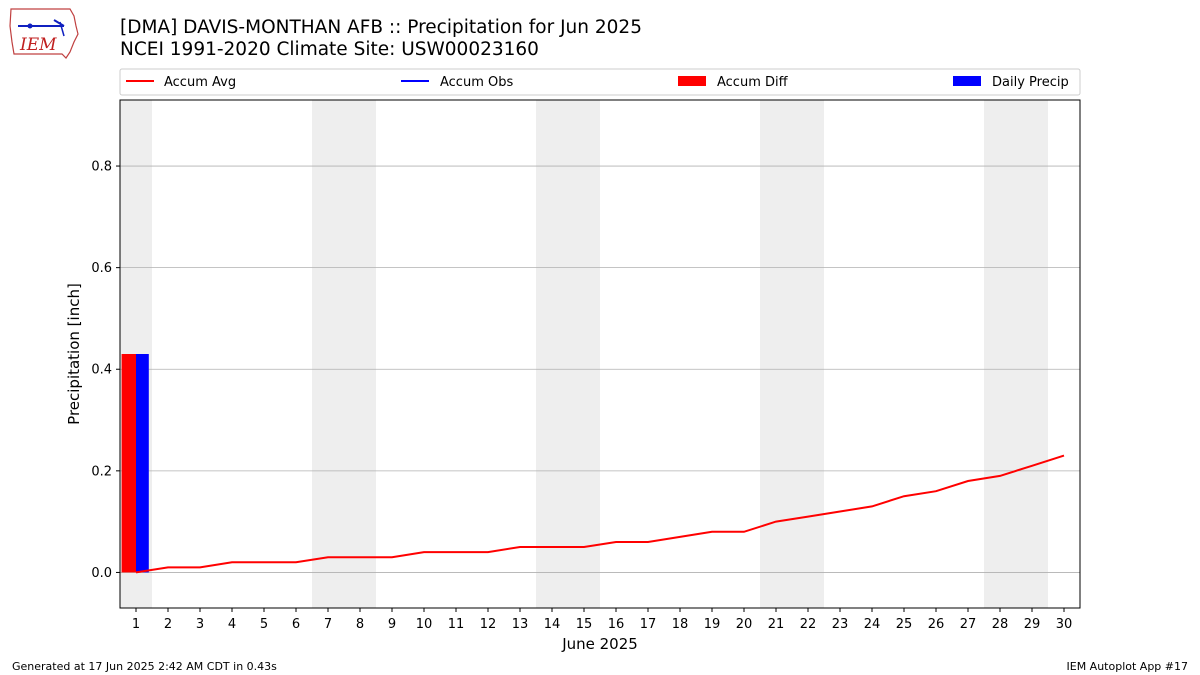  I want to click on y-tick-label: 0.4, so click(101, 370).